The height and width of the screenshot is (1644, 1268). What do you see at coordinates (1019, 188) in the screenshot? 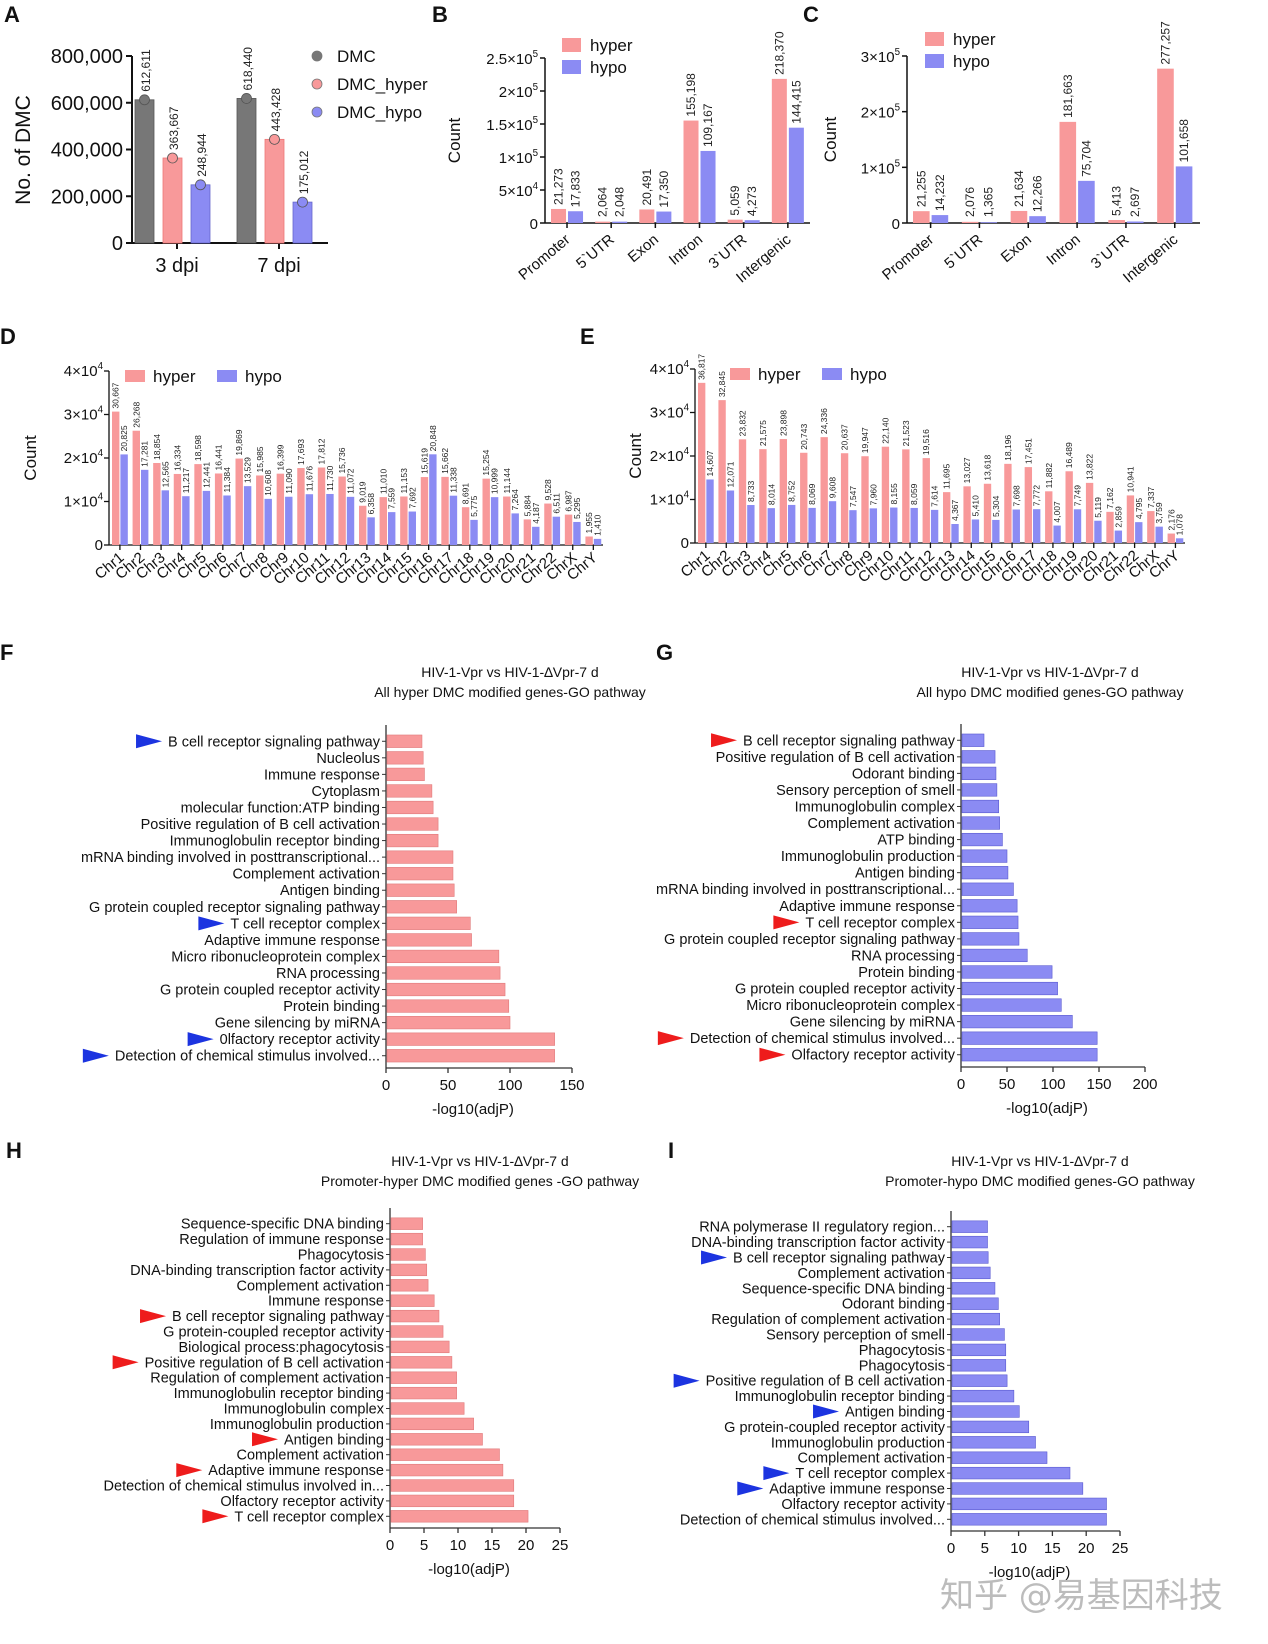
I see `data-label: 21,634` at bounding box center [1019, 188].